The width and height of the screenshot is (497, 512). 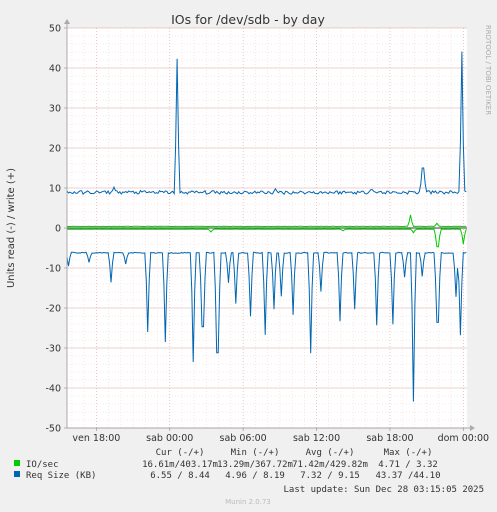 I want to click on legend-header: Cur (-/+), so click(x=180, y=453).